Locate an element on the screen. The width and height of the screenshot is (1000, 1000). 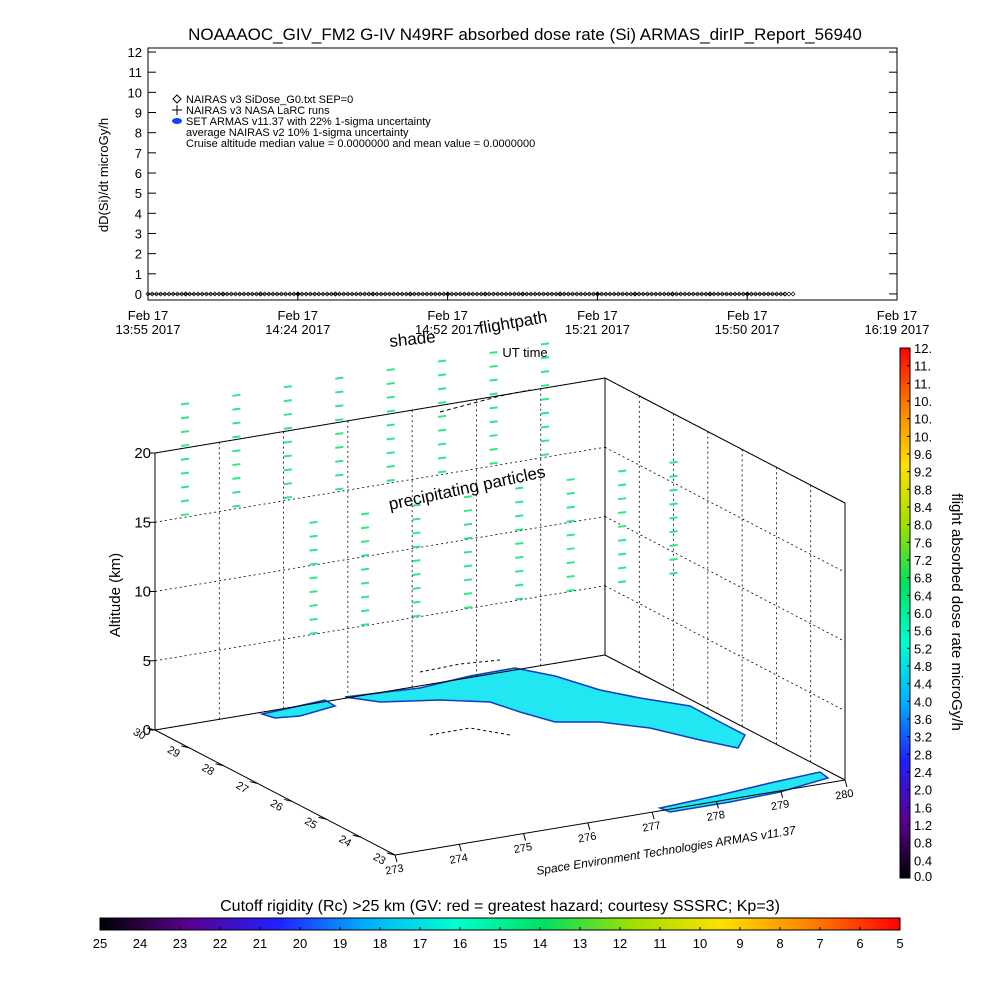
x-tick-label: 14:24 2017 is located at coordinates (297, 329).